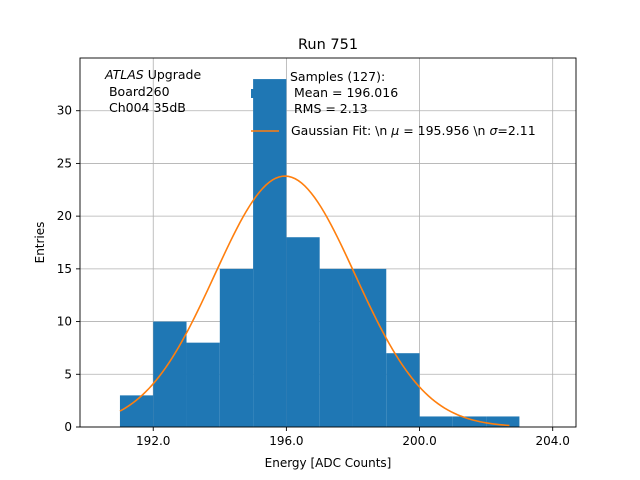 The height and width of the screenshot is (480, 640). Describe the element at coordinates (553, 441) in the screenshot. I see `x-tick-label: 204.0` at that location.